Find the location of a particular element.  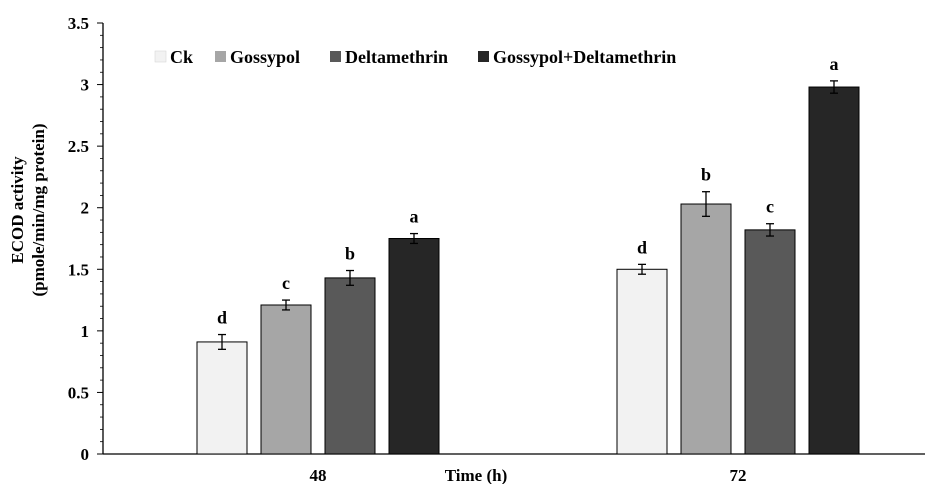

x-tick-label: 48 is located at coordinates (318, 475).